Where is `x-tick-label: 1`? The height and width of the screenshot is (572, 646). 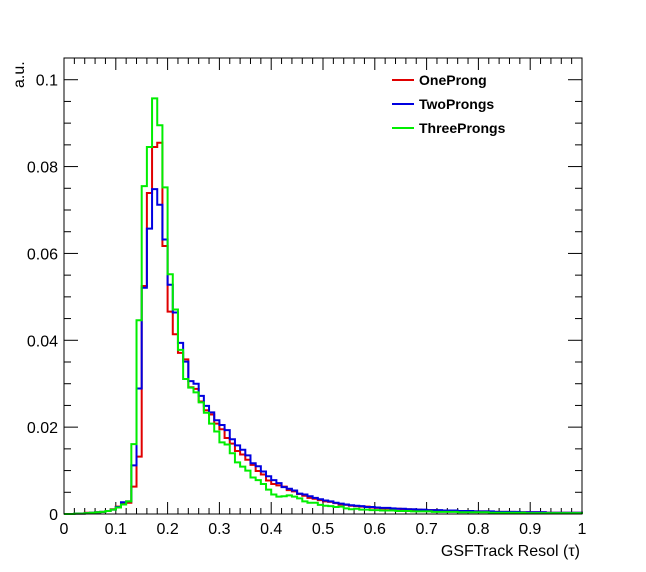 x-tick-label: 1 is located at coordinates (582, 529).